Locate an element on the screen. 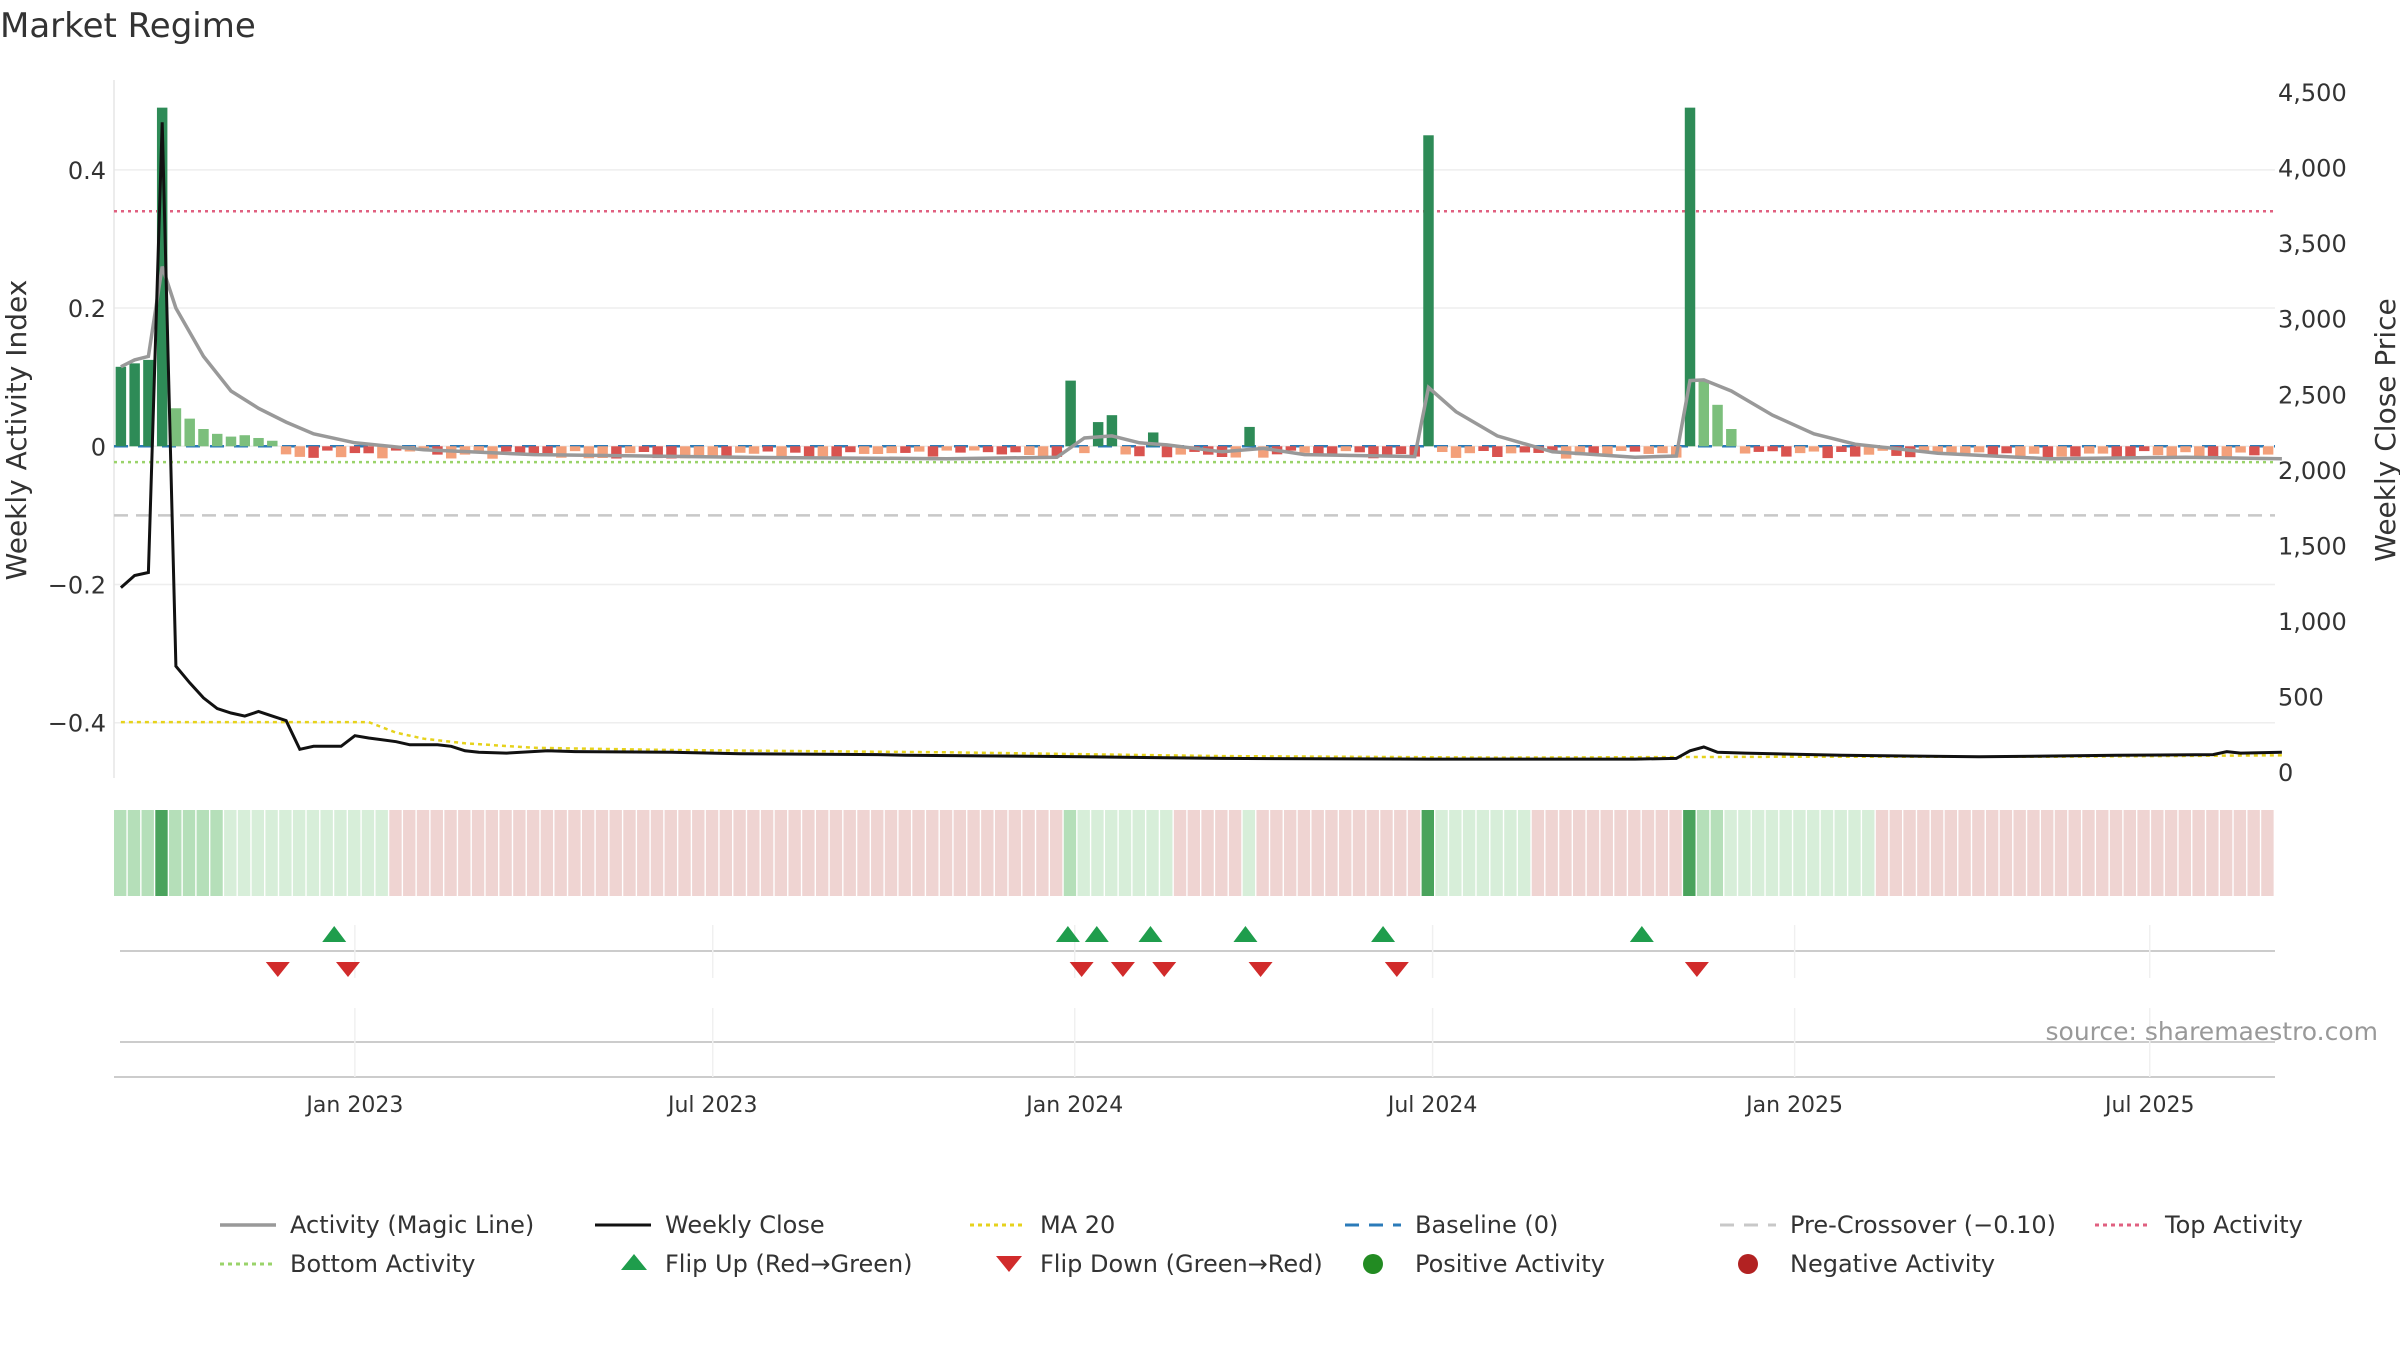  legend-label: Baseline (0) is located at coordinates (1486, 1225).